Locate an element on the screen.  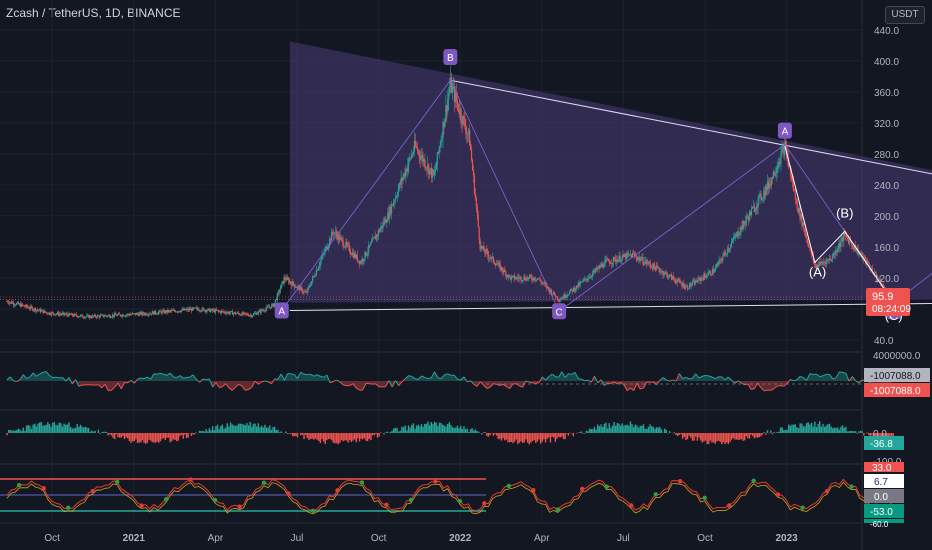
oscillator-2-pane is located at coordinates (450, 433).